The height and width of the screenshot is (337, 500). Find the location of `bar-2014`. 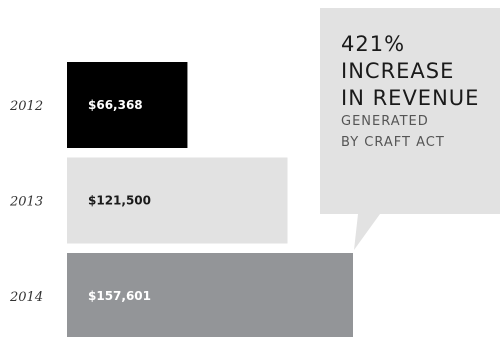

bar-2014 is located at coordinates (210, 295).